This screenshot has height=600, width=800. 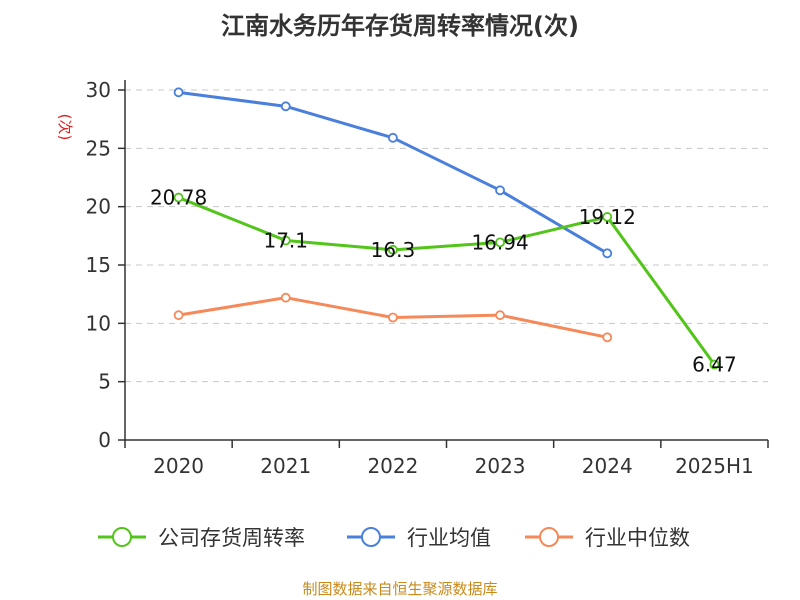 What do you see at coordinates (98, 207) in the screenshot?
I see `y-tick-label: 20` at bounding box center [98, 207].